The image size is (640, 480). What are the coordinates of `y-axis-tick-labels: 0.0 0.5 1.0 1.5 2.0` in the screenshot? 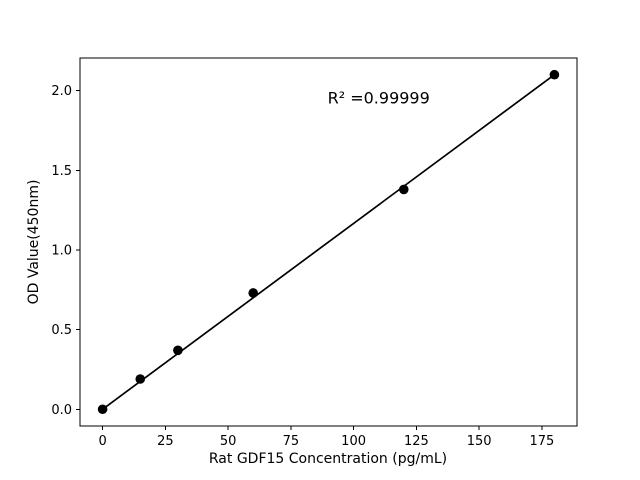 It's located at (61, 251).